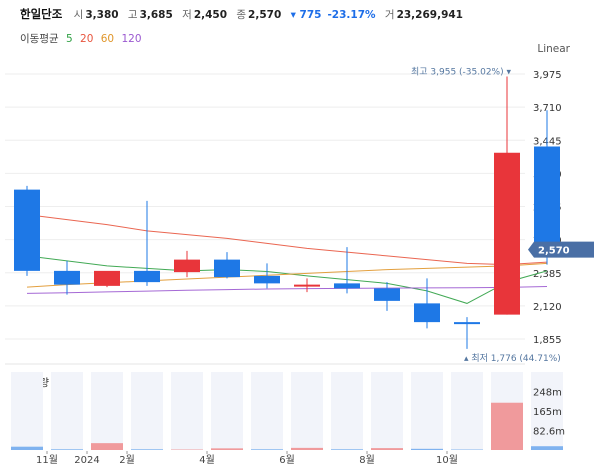  I want to click on volume-tick-label: 248m, so click(547, 392).